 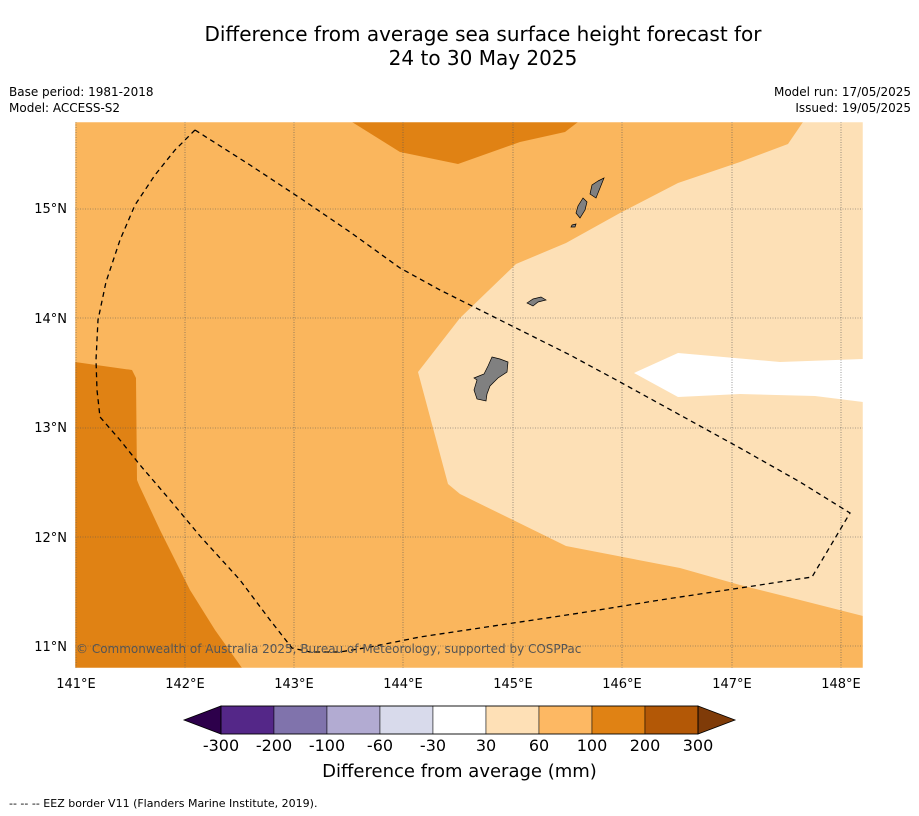 I want to click on lat-label: 14°N, so click(x=50, y=319).